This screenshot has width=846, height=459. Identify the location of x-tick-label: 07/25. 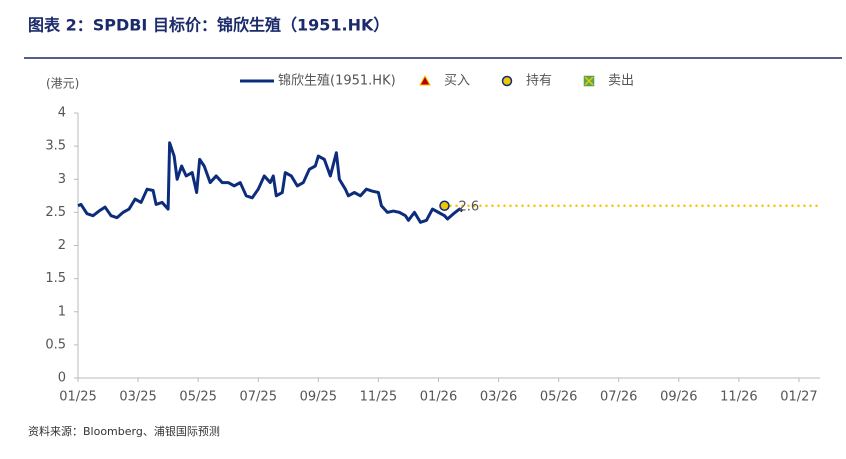
(258, 397).